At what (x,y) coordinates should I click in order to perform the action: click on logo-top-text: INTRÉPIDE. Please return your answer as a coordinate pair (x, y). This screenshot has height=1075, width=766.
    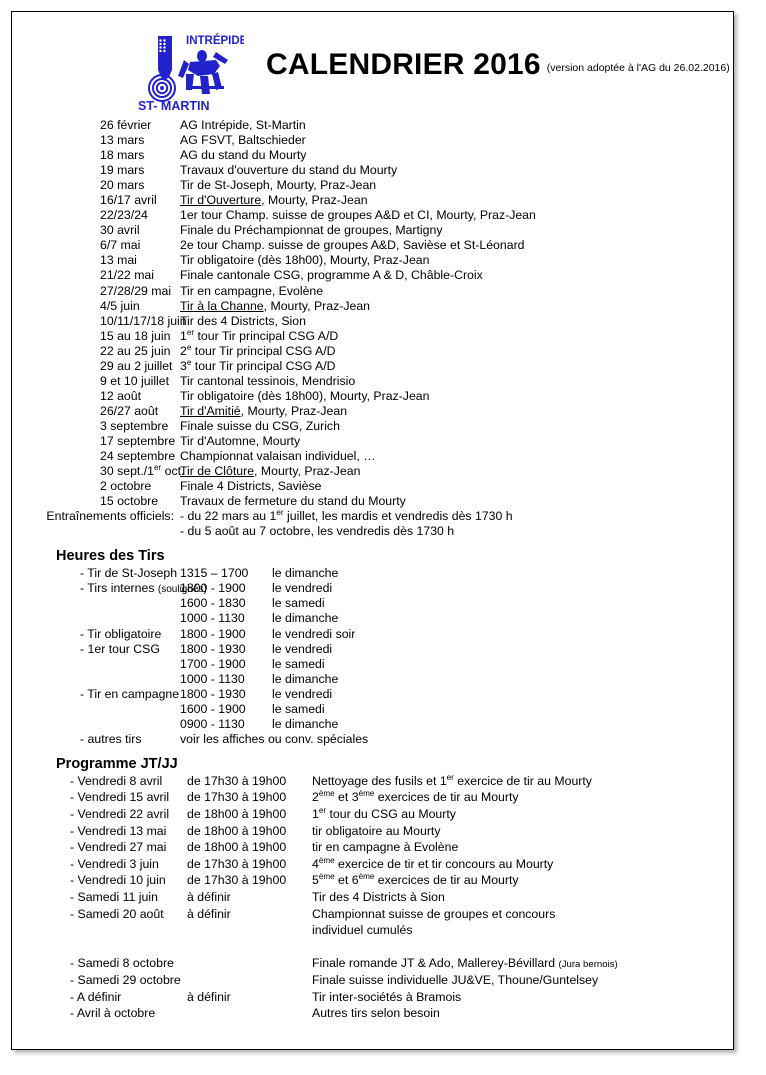
    Looking at the image, I should click on (215, 40).